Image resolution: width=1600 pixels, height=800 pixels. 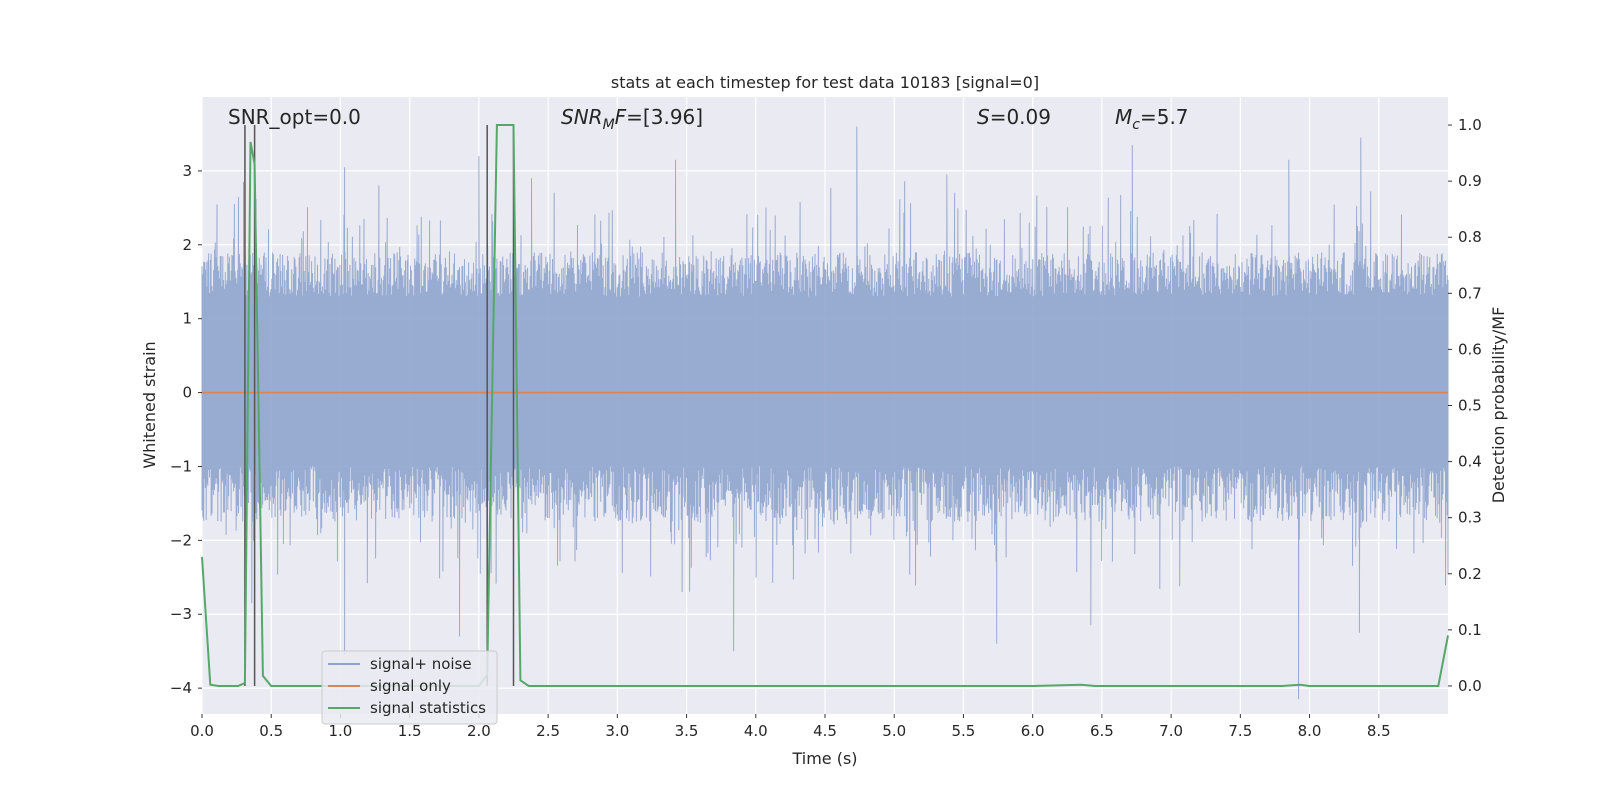 What do you see at coordinates (1164, 117) in the screenshot?
I see `annotation-mc-rest: =5.7` at bounding box center [1164, 117].